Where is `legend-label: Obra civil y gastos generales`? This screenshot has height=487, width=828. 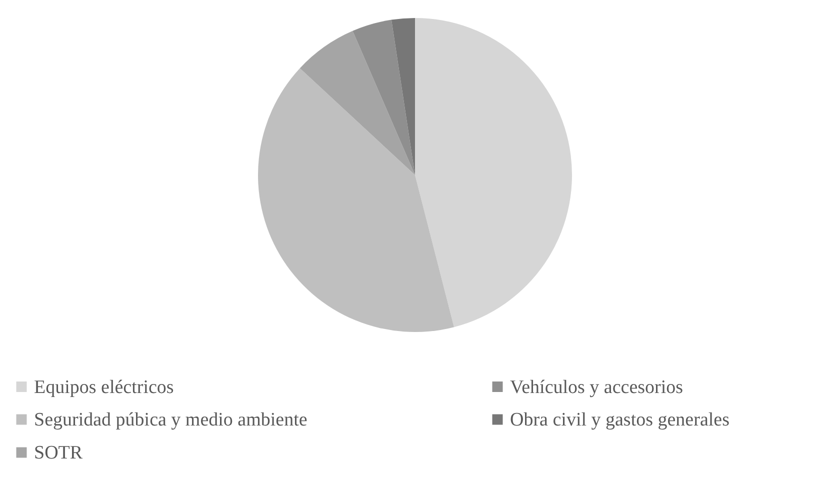 legend-label: Obra civil y gastos generales is located at coordinates (620, 420).